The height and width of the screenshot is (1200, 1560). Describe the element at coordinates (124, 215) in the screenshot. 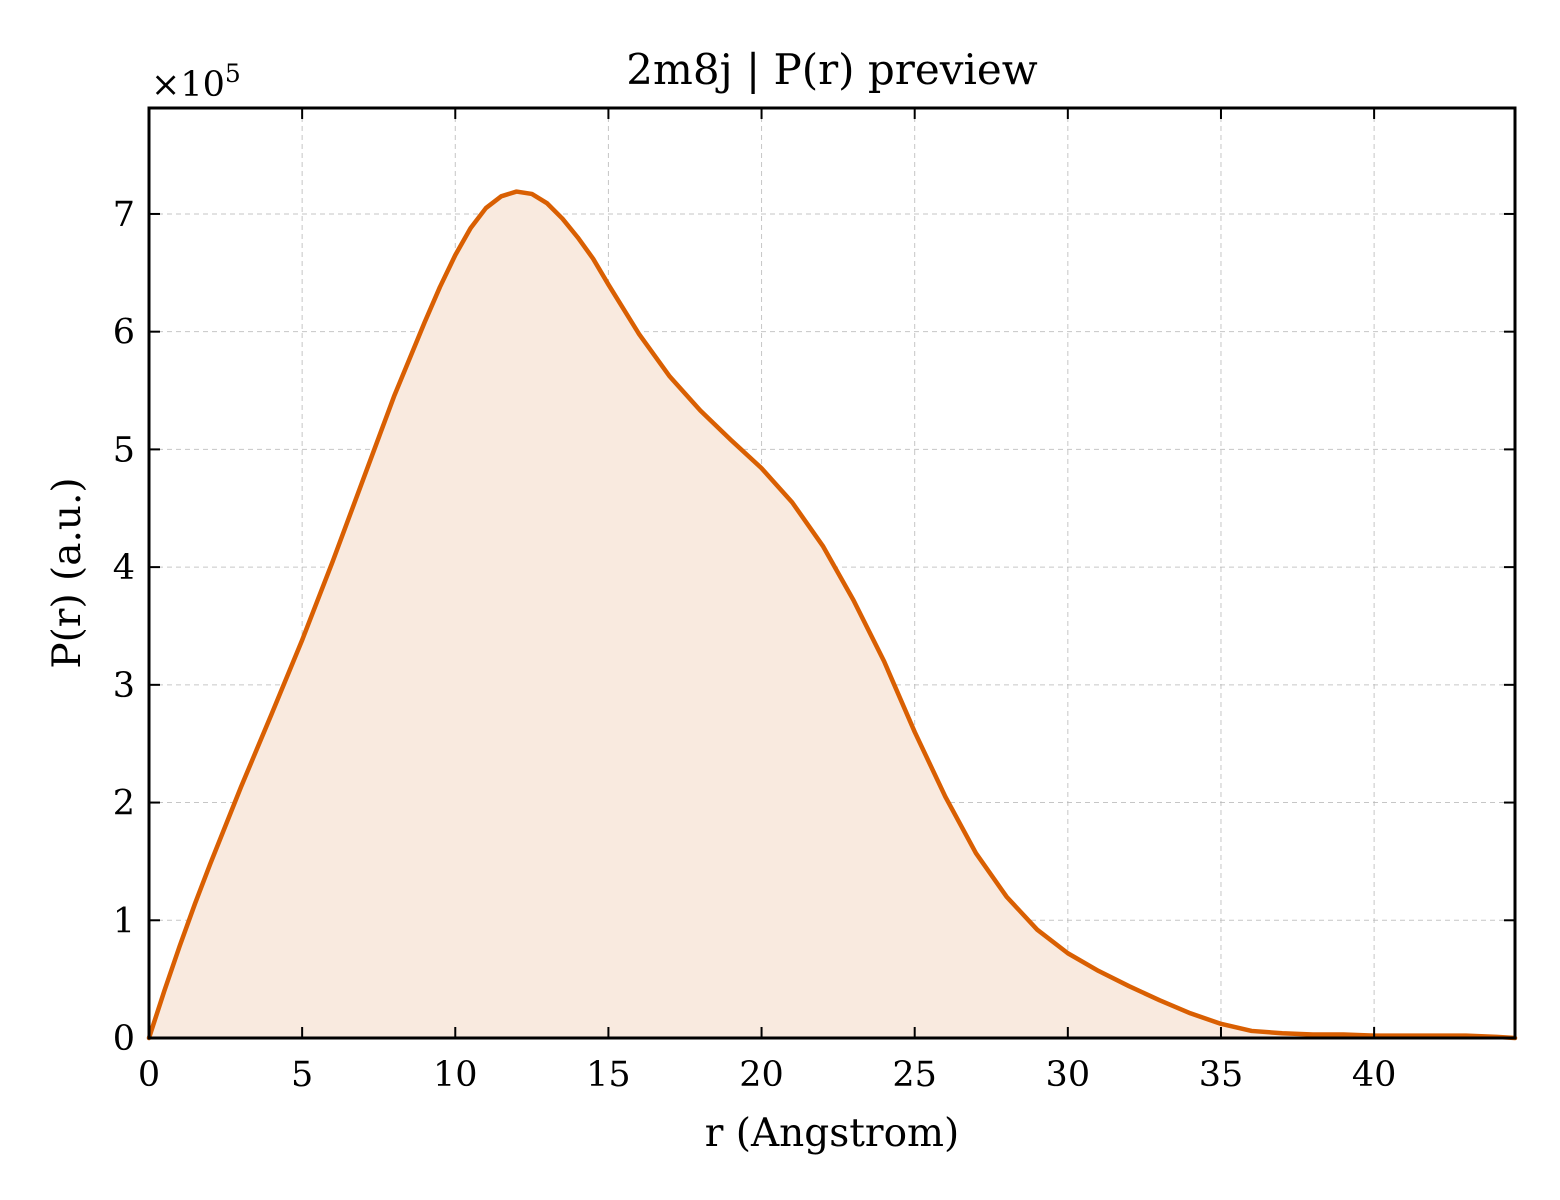

I see `y-tick-label: 7` at that location.